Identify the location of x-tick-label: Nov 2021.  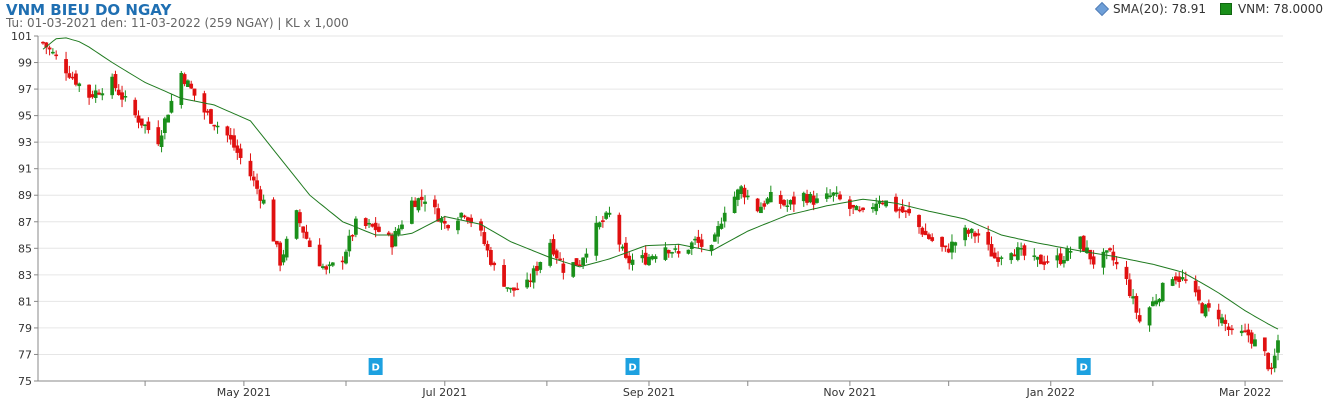
(849, 392).